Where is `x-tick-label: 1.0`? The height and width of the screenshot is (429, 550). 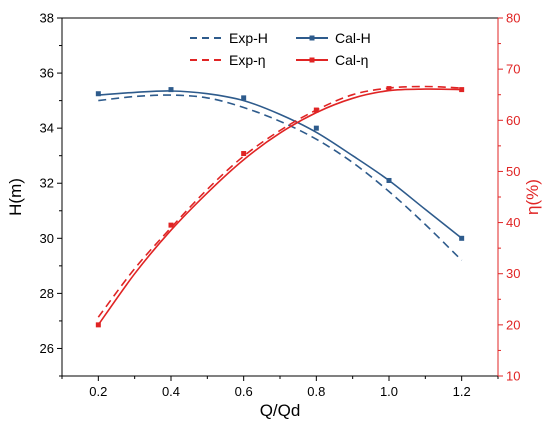 x-tick-label: 1.0 is located at coordinates (389, 391).